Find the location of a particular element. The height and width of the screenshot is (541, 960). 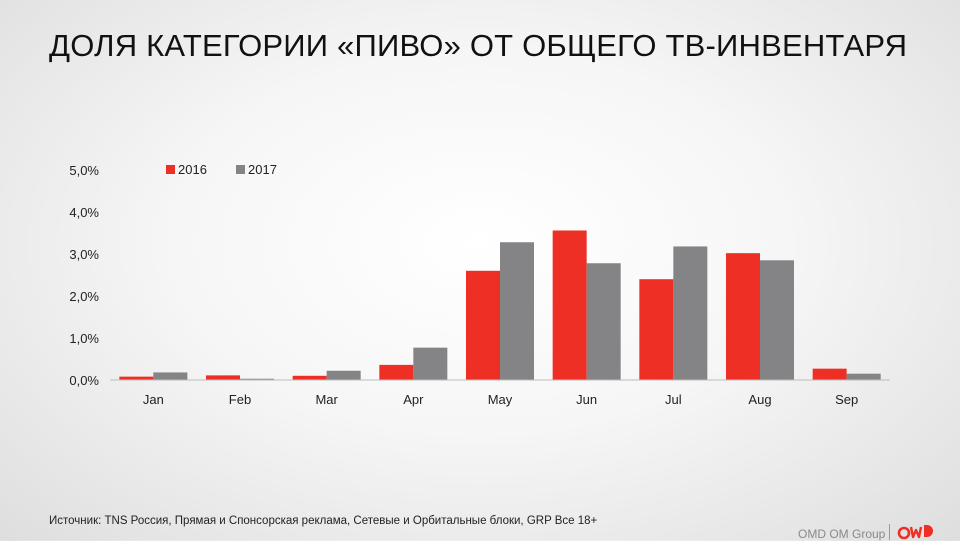

bar-2016-Aug is located at coordinates (743, 316).